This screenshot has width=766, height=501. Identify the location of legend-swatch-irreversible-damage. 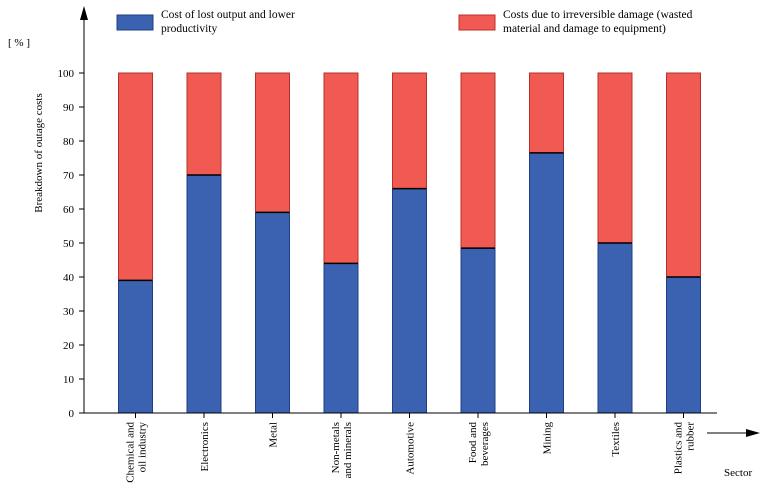
(477, 22).